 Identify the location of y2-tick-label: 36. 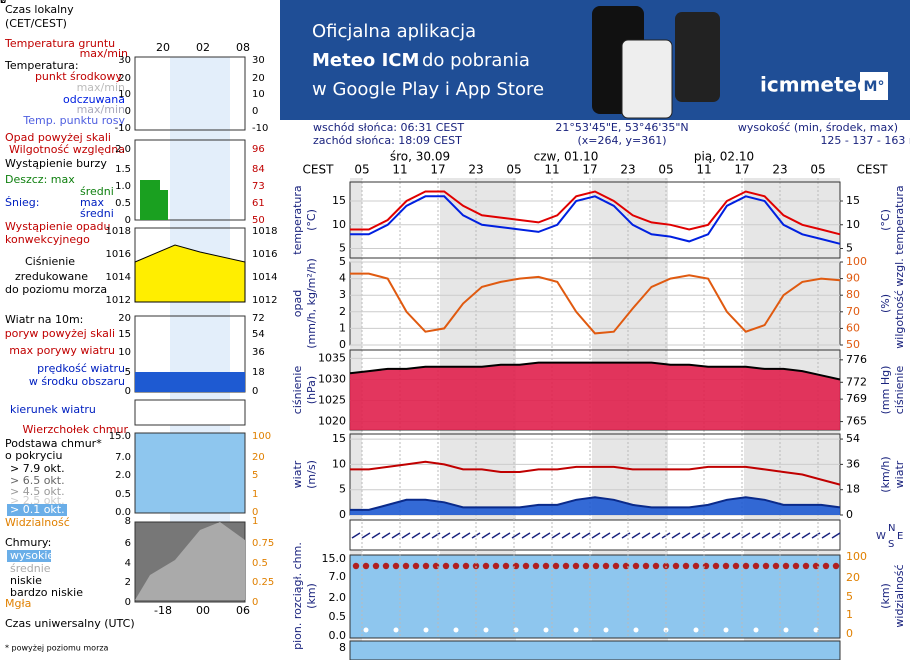
(853, 463).